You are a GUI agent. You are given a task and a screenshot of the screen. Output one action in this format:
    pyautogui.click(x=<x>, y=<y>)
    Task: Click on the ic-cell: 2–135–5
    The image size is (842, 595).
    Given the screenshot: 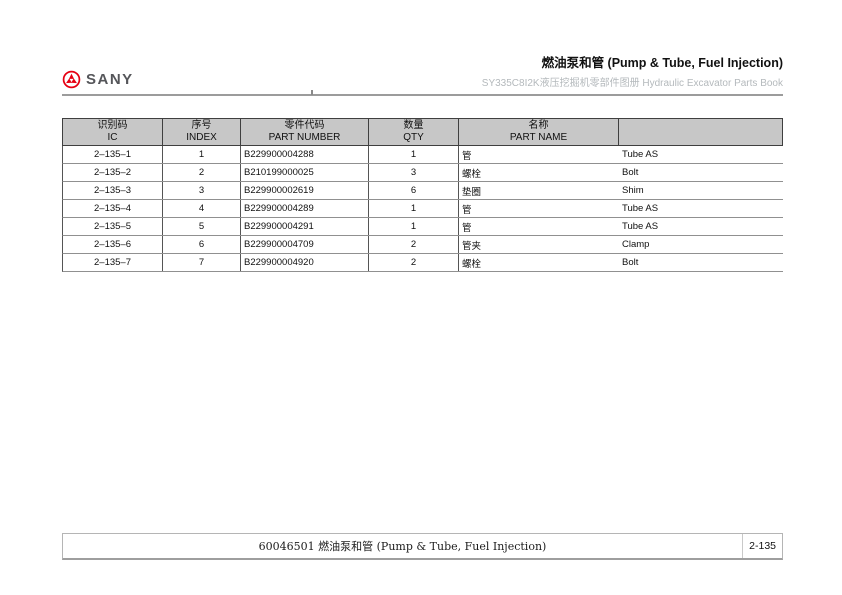 What is the action you would take?
    pyautogui.click(x=113, y=226)
    